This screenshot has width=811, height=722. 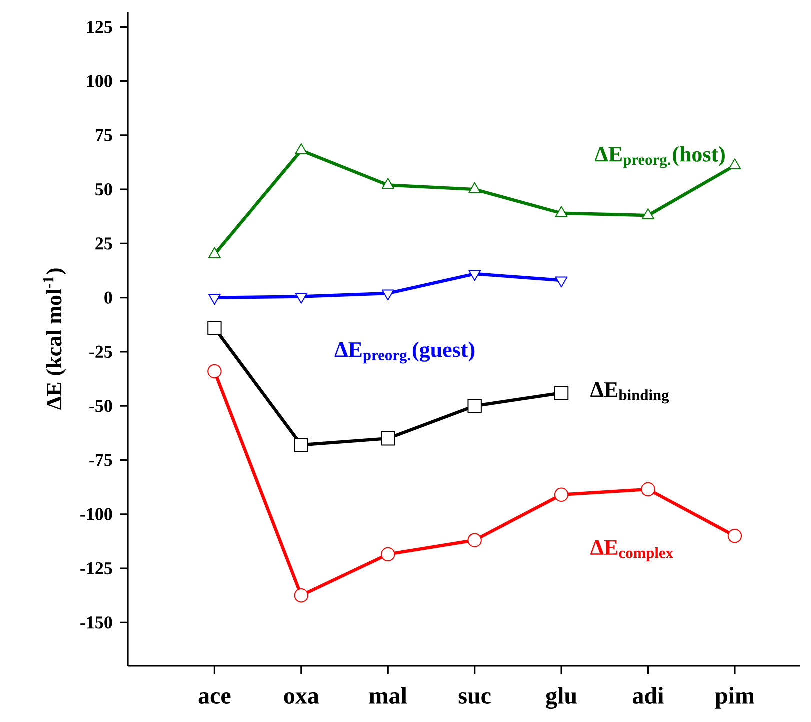 I want to click on y-tick-label: 100, so click(x=99, y=81).